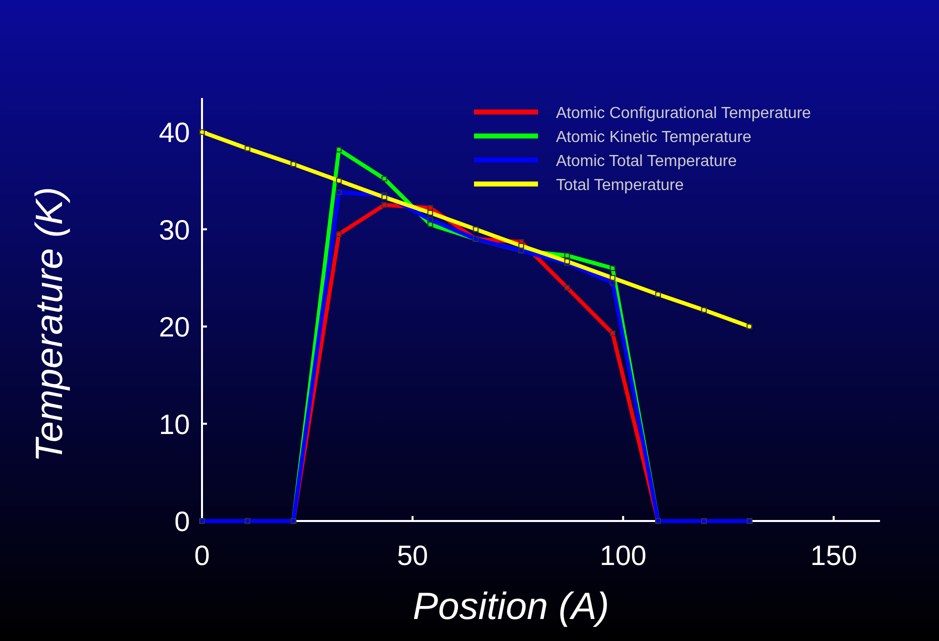  What do you see at coordinates (202, 555) in the screenshot?
I see `x-tick-label: 0` at bounding box center [202, 555].